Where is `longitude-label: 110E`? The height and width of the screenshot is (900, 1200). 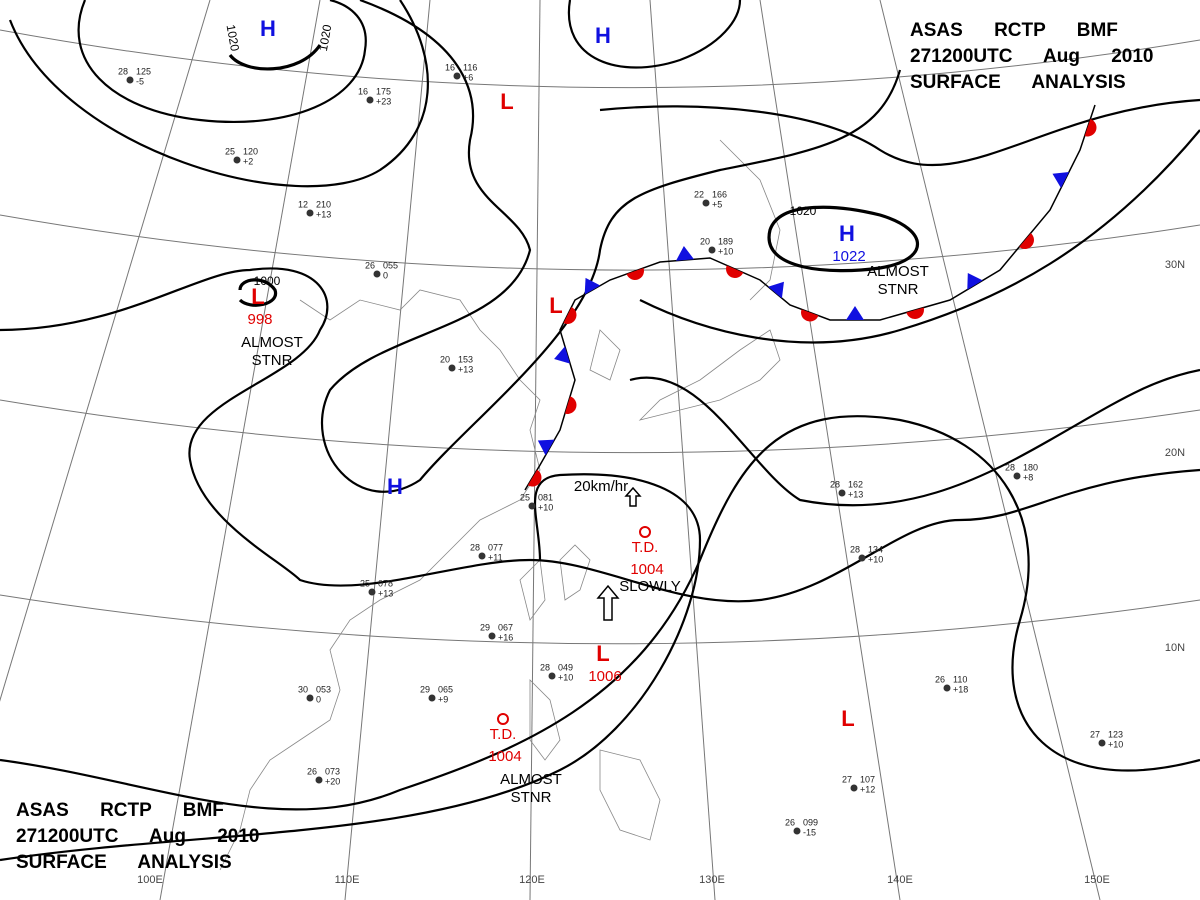
longitude-label: 110E is located at coordinates (347, 880).